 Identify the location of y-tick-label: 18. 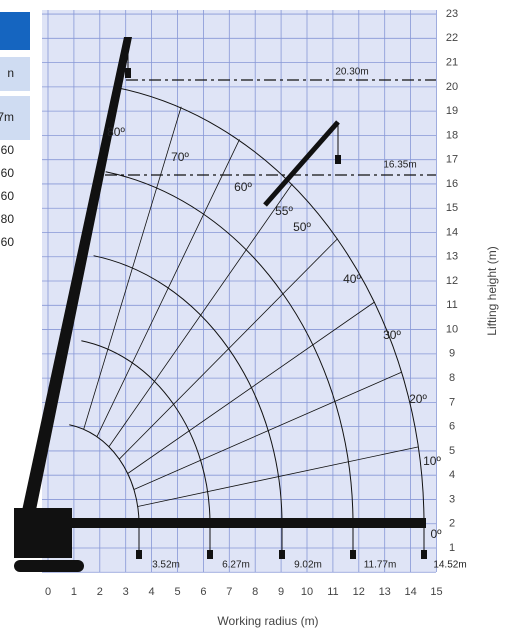
(452, 135).